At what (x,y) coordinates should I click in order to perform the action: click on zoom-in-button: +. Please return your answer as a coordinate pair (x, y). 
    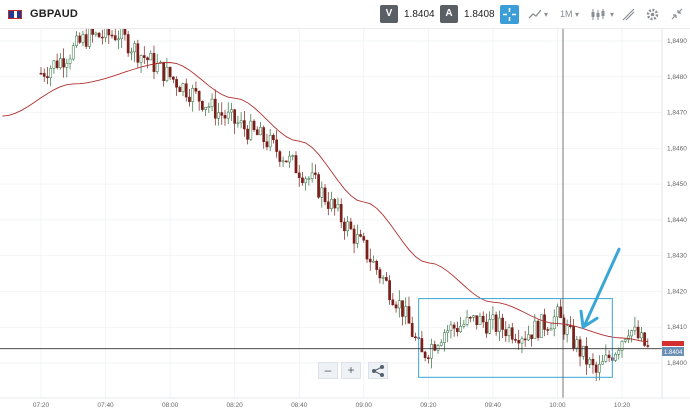
    Looking at the image, I should click on (351, 370).